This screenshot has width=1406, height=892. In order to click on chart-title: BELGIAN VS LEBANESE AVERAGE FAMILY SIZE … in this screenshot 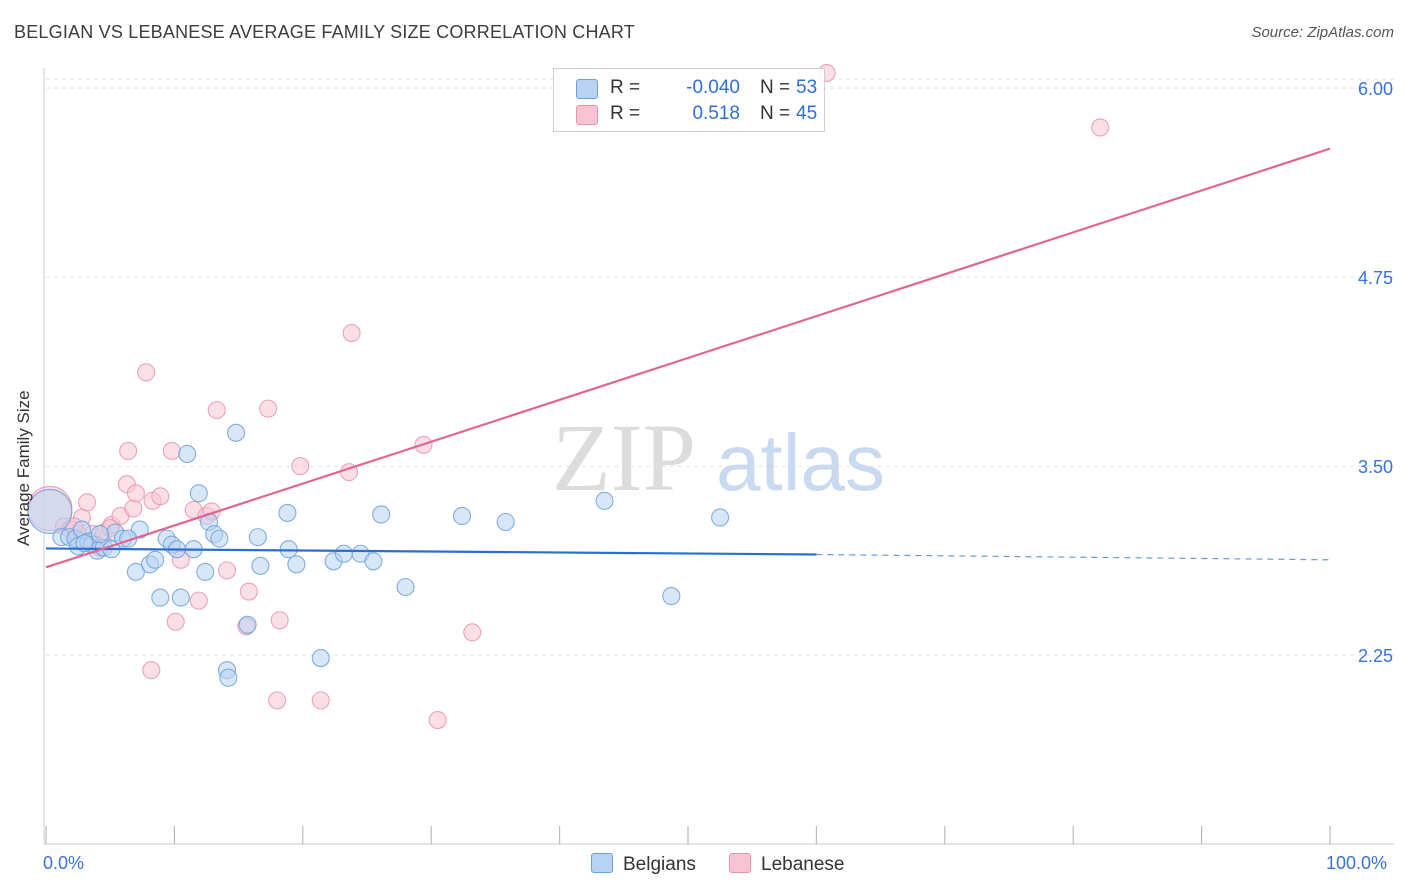, I will do `click(324, 32)`.